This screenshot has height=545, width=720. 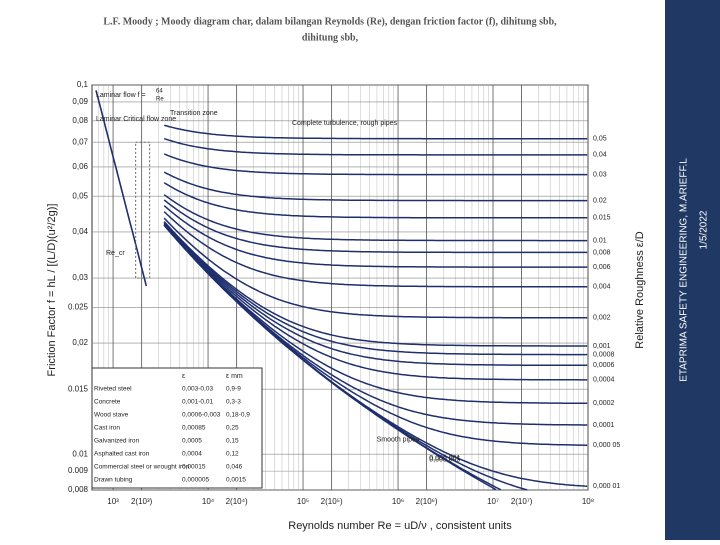 What do you see at coordinates (80, 342) in the screenshot?
I see `y-tick-label: 0,02` at bounding box center [80, 342].